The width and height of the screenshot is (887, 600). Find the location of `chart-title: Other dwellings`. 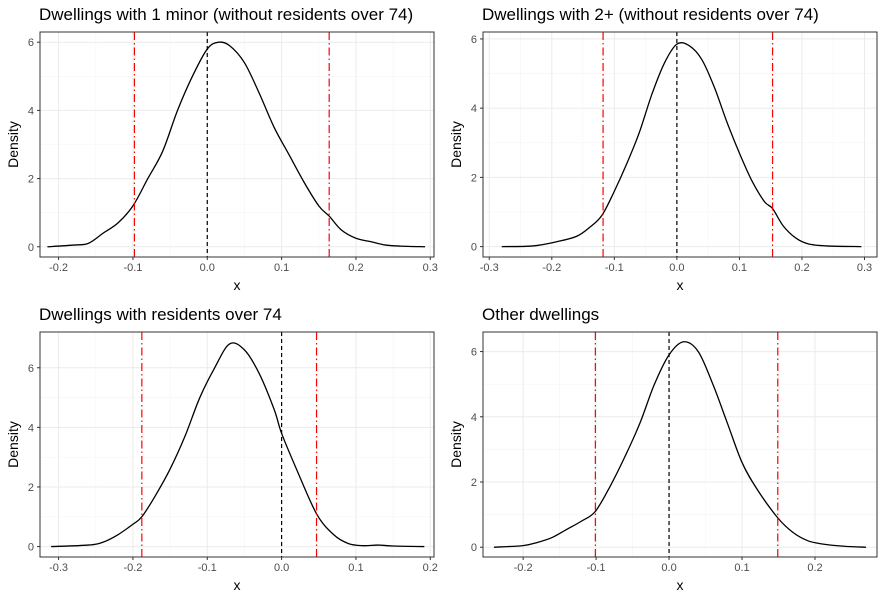

chart-title: Other dwellings is located at coordinates (541, 314).